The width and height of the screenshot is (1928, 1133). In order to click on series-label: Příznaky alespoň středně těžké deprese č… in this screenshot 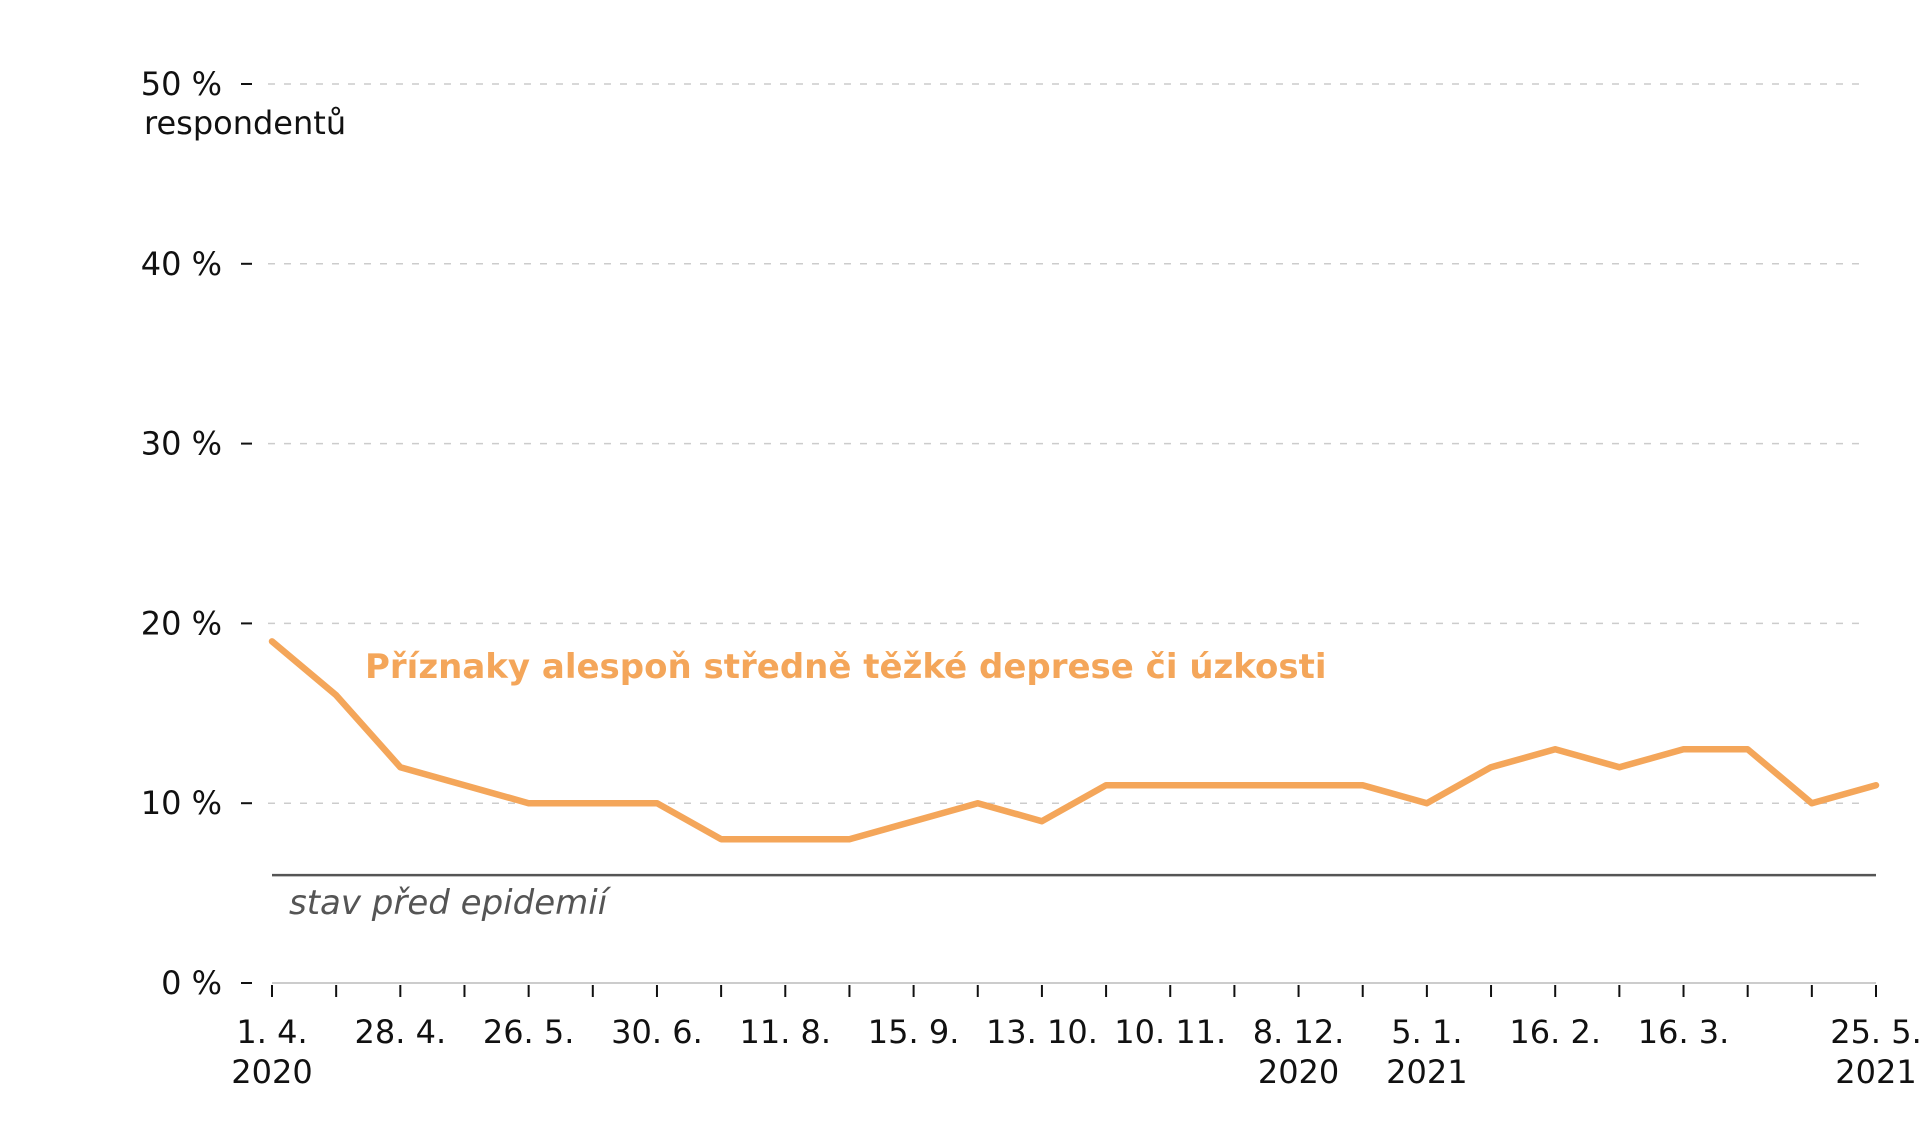, I will do `click(846, 667)`.